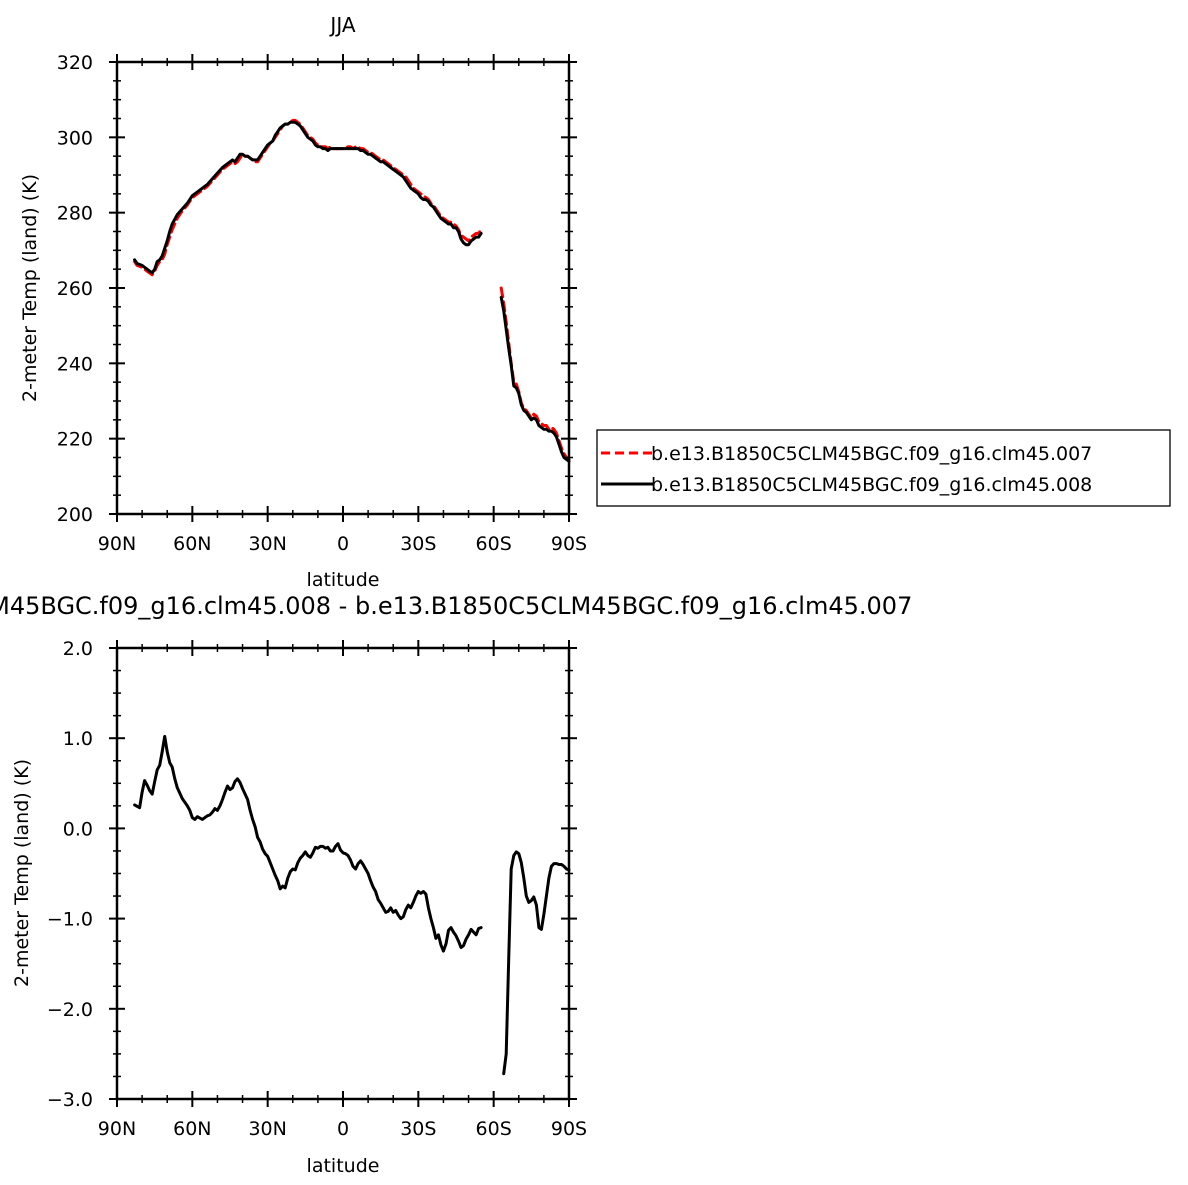 Image resolution: width=1188 pixels, height=1185 pixels. Describe the element at coordinates (78, 649) in the screenshot. I see `bottom-y-tick-label: 2.0` at that location.